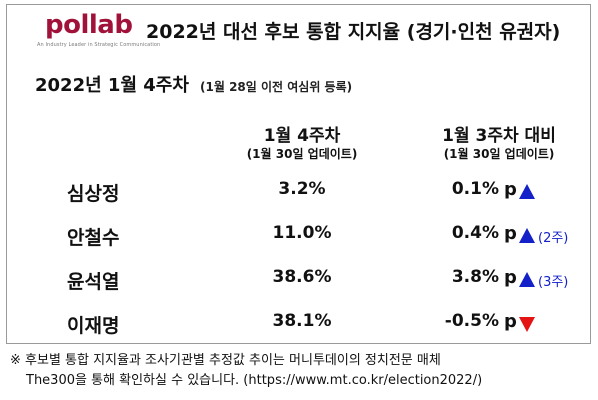 Image resolution: width=598 pixels, height=400 pixels. Describe the element at coordinates (302, 154) in the screenshot. I see `column-sub-current: (1월 30일 업데이트)` at that location.